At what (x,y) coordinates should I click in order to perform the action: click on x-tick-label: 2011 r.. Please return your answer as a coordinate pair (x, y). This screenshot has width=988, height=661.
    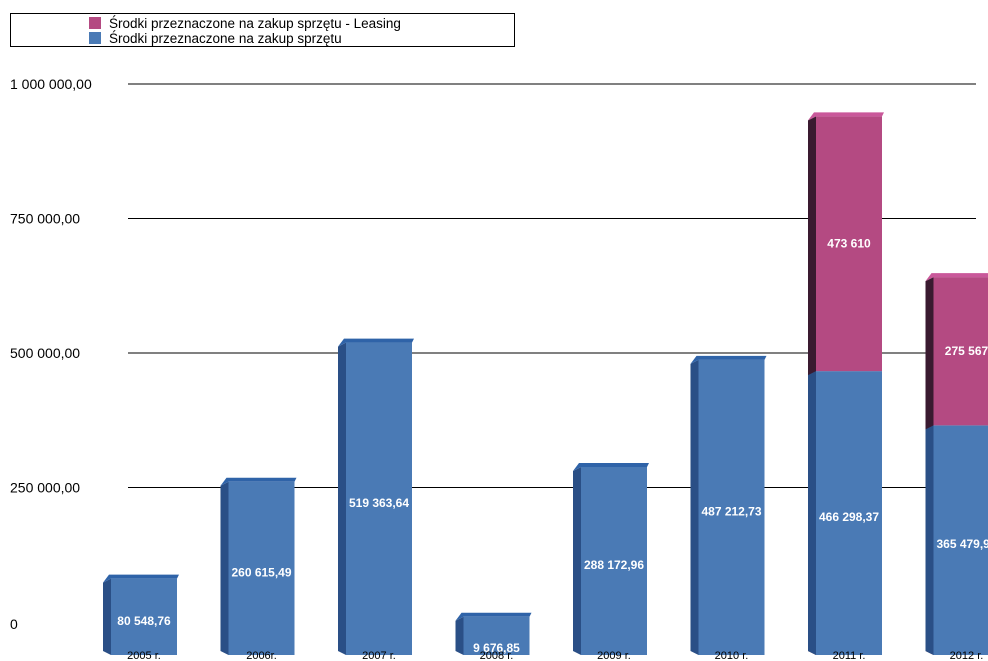
    Looking at the image, I should click on (849, 655).